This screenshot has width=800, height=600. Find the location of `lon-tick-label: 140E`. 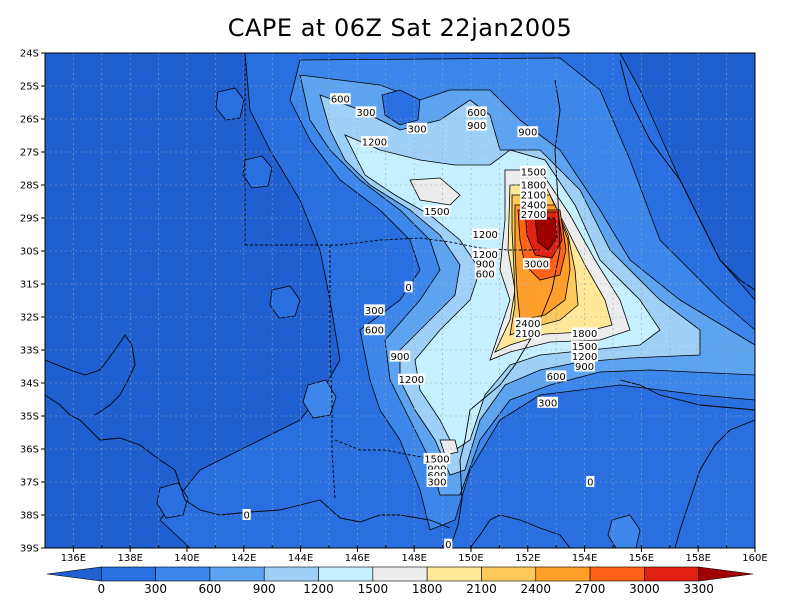

lon-tick-label: 140E is located at coordinates (186, 558).